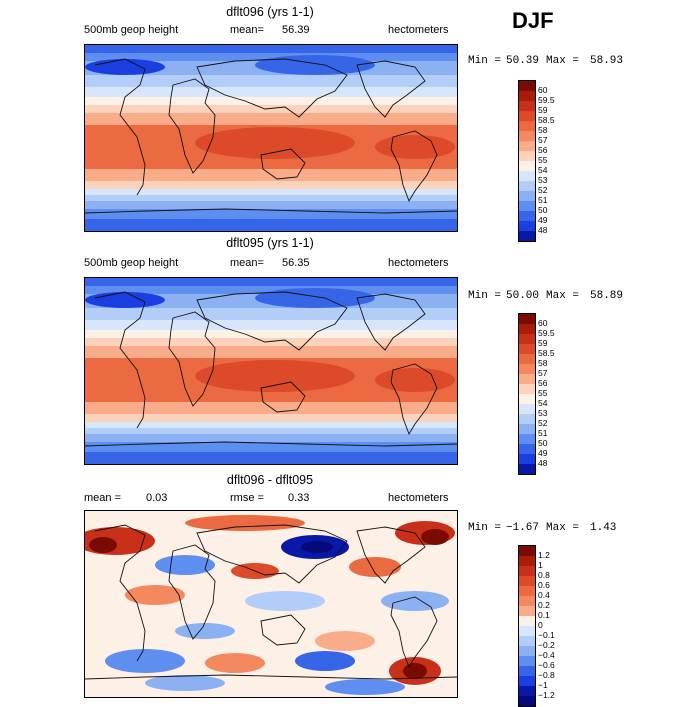 This screenshot has width=700, height=707. Describe the element at coordinates (546, 635) in the screenshot. I see `colorbar-tick-label: −0.1` at that location.